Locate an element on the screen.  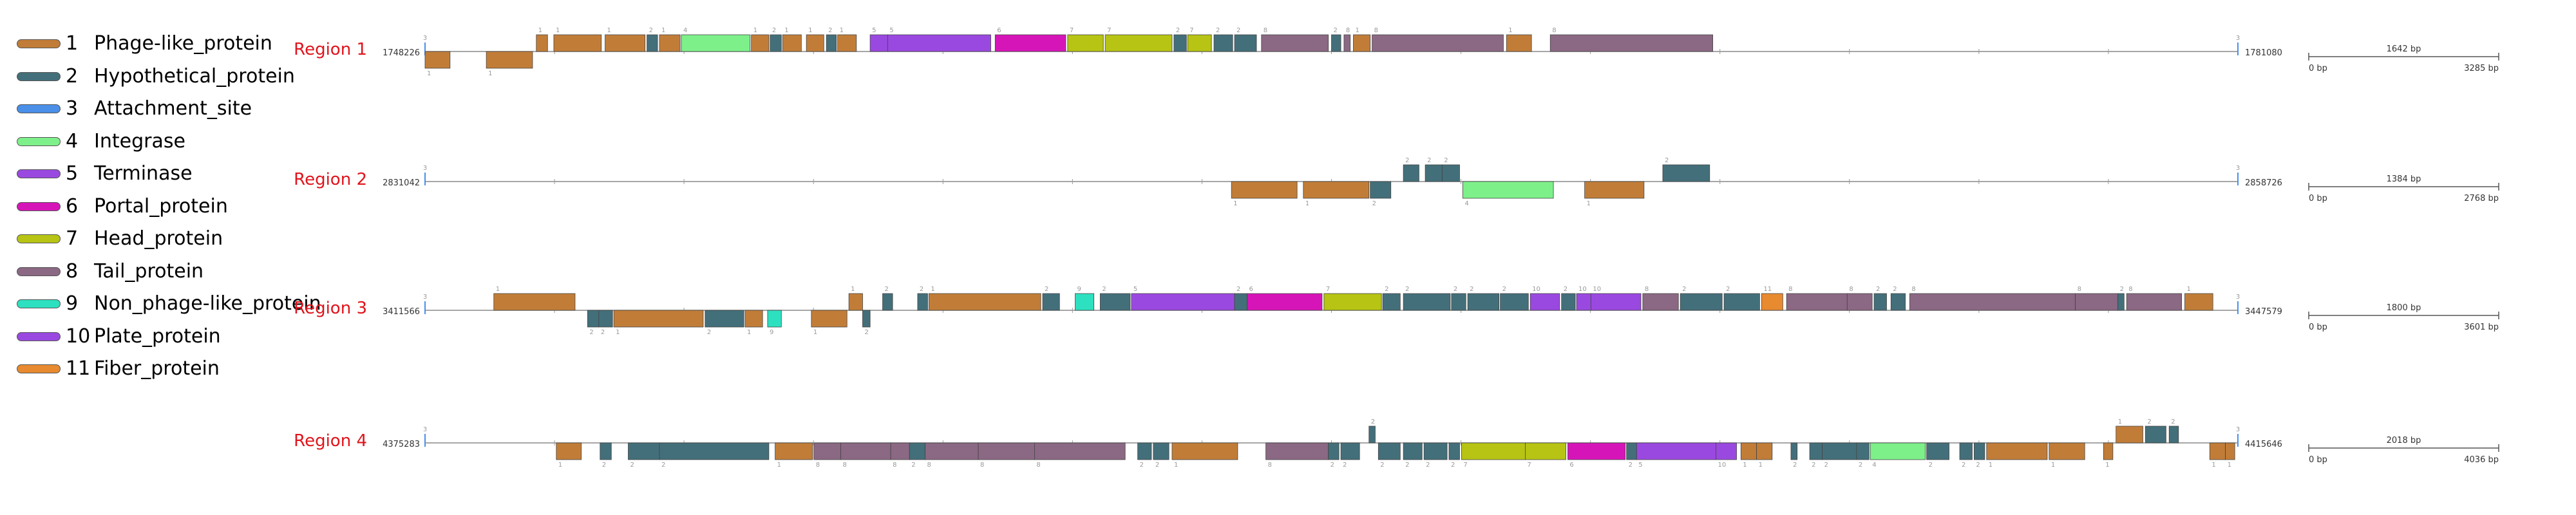
legend-label: Non_phage-like_protein is located at coordinates (207, 303).